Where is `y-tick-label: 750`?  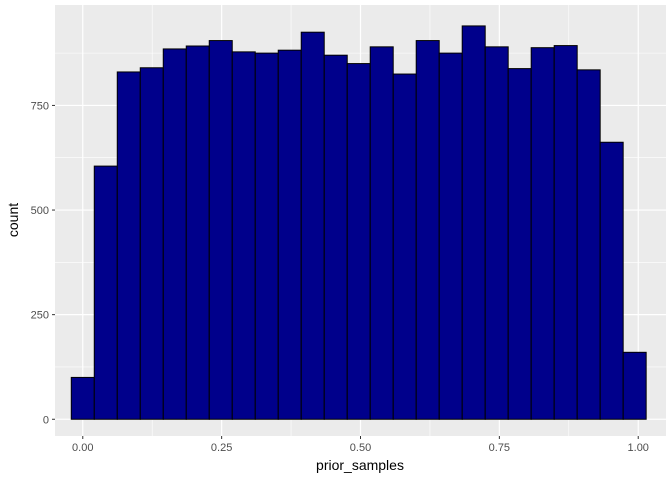 y-tick-label: 750 is located at coordinates (40, 106).